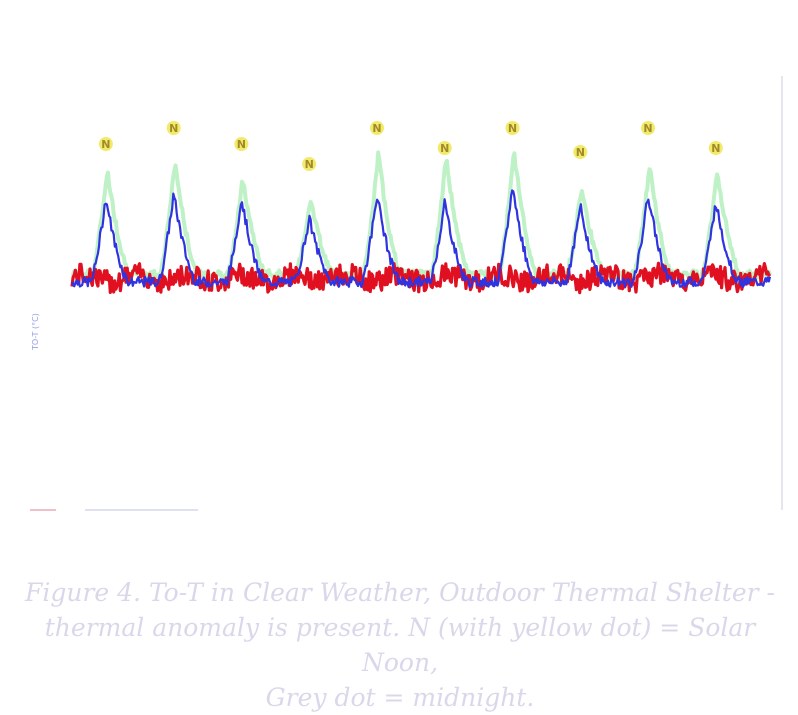  I want to click on caption-line-3: Grey dot = midnight., so click(400, 697).